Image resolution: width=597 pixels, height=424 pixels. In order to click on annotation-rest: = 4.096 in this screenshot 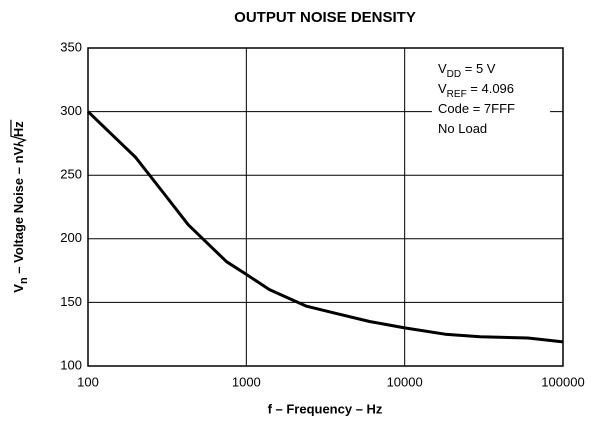, I will do `click(490, 88)`.